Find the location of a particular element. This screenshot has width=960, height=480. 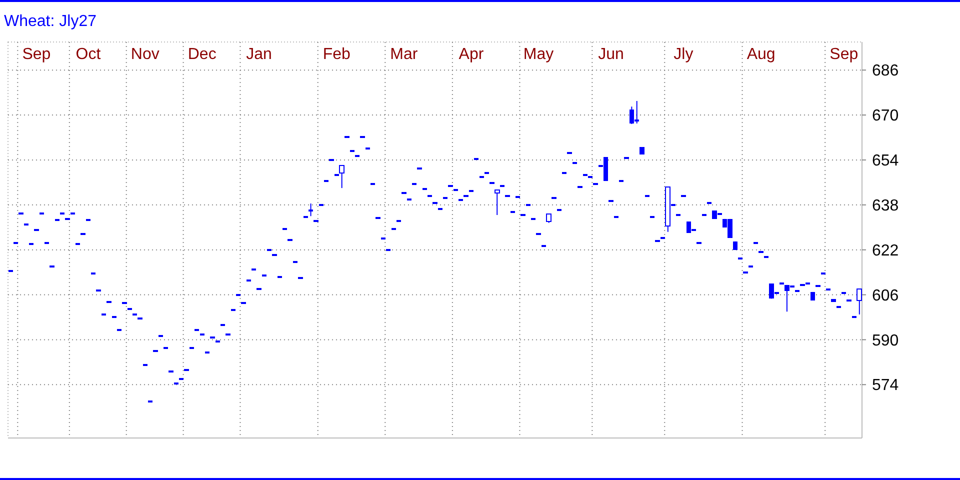

y-tick-label: 638 is located at coordinates (885, 205).